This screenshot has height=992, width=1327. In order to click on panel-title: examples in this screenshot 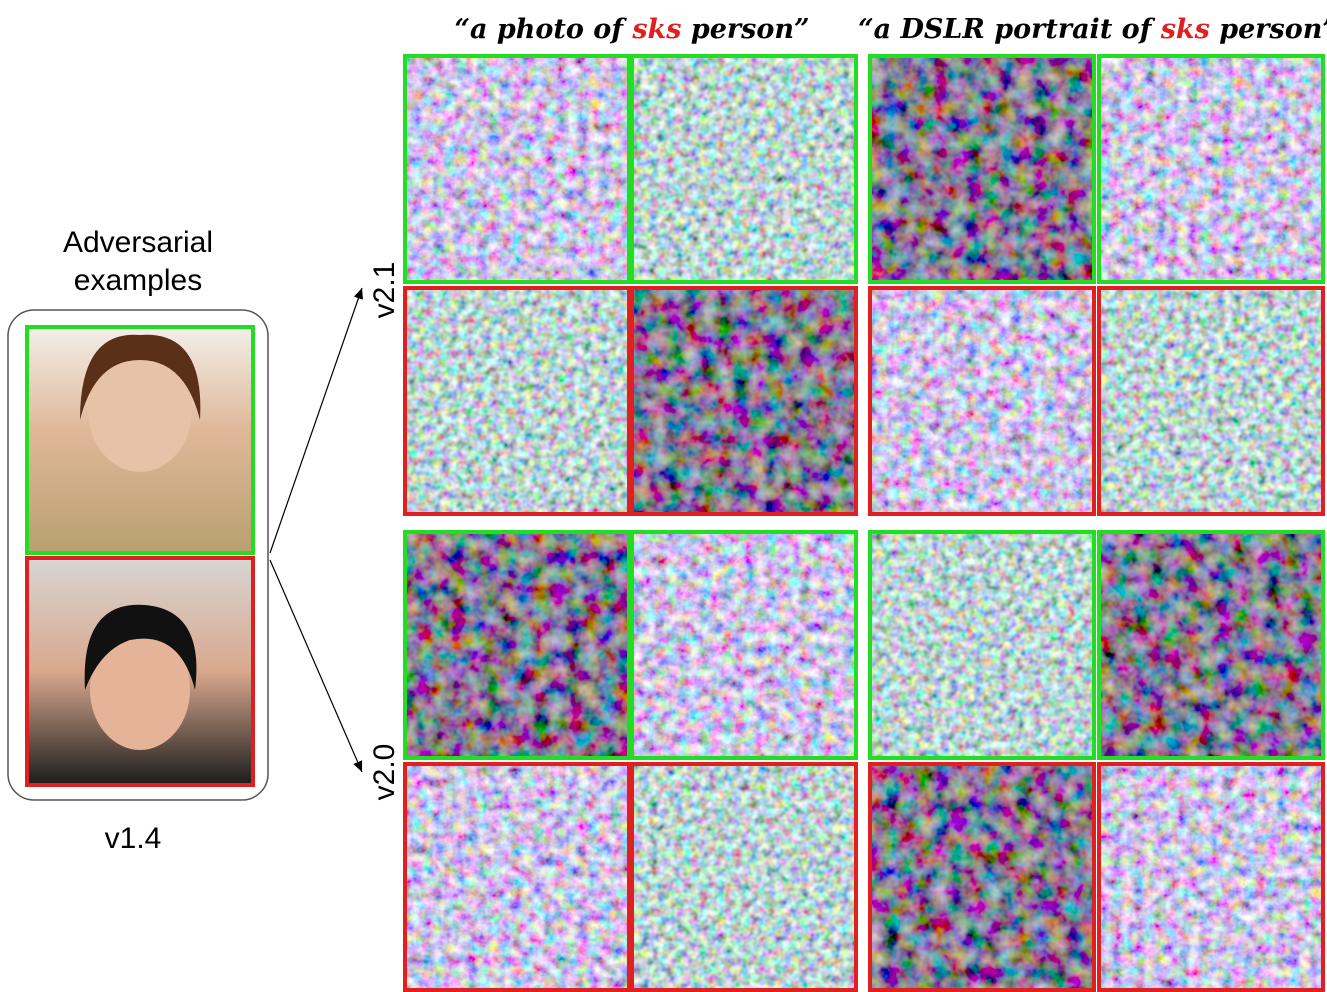, I will do `click(138, 280)`.